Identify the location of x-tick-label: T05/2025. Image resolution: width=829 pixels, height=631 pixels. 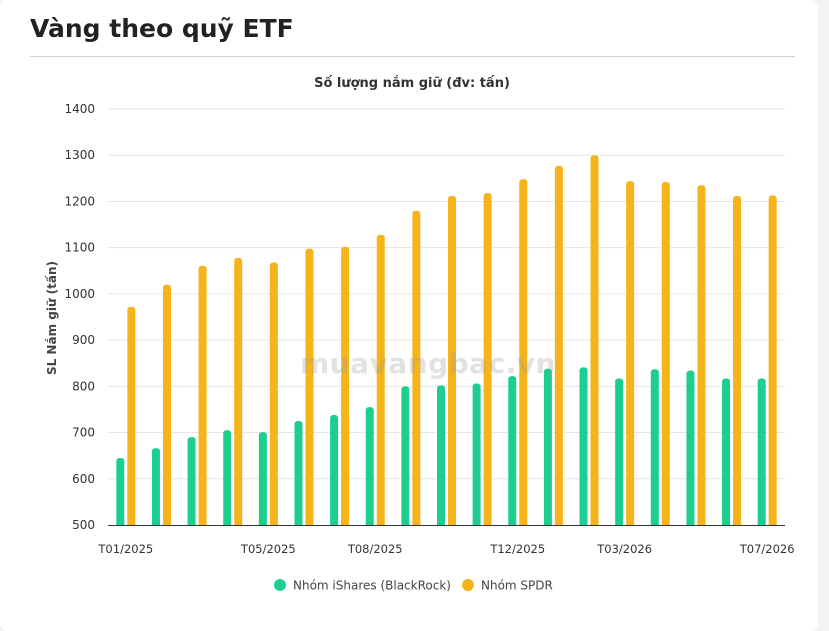
(268, 549).